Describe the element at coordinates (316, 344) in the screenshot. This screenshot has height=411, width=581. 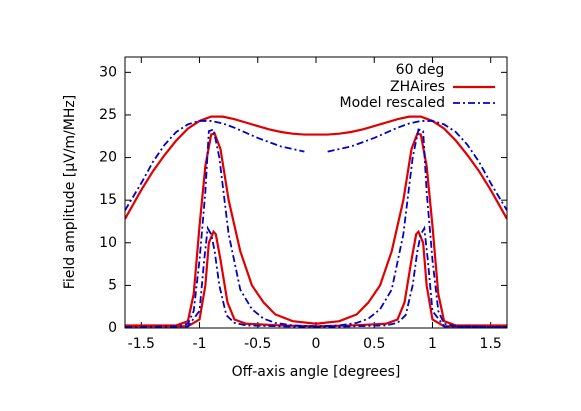
I see `x-tick-label: 0` at that location.